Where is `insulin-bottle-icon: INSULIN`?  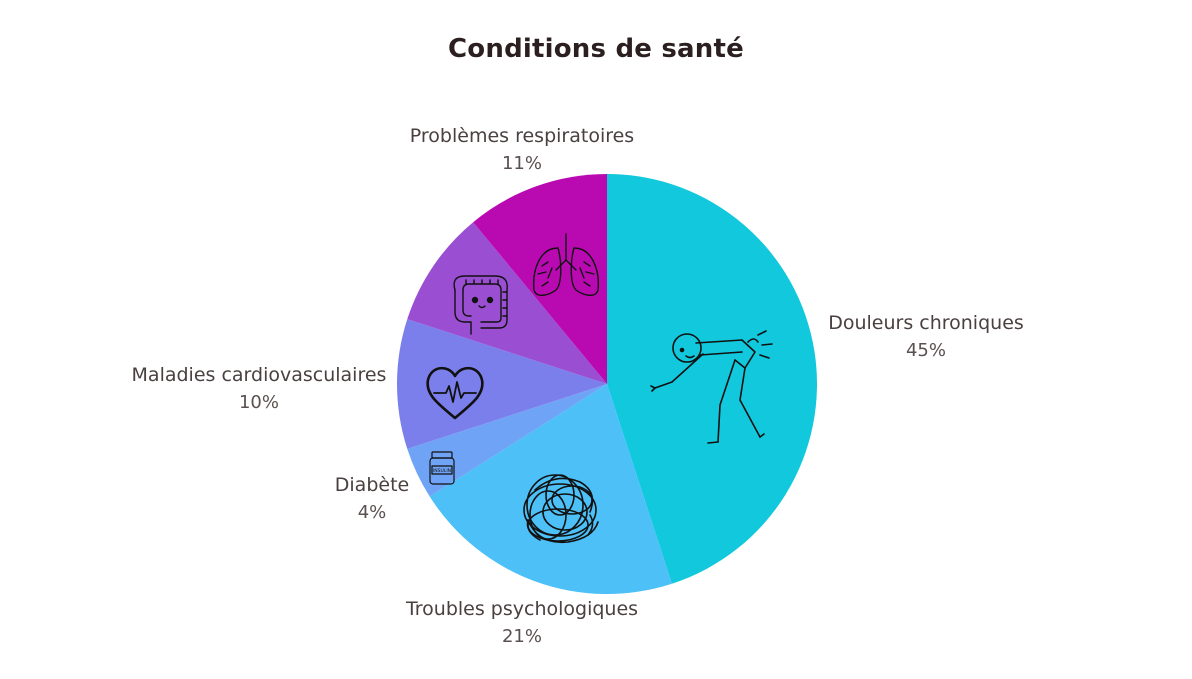 insulin-bottle-icon: INSULIN is located at coordinates (442, 468).